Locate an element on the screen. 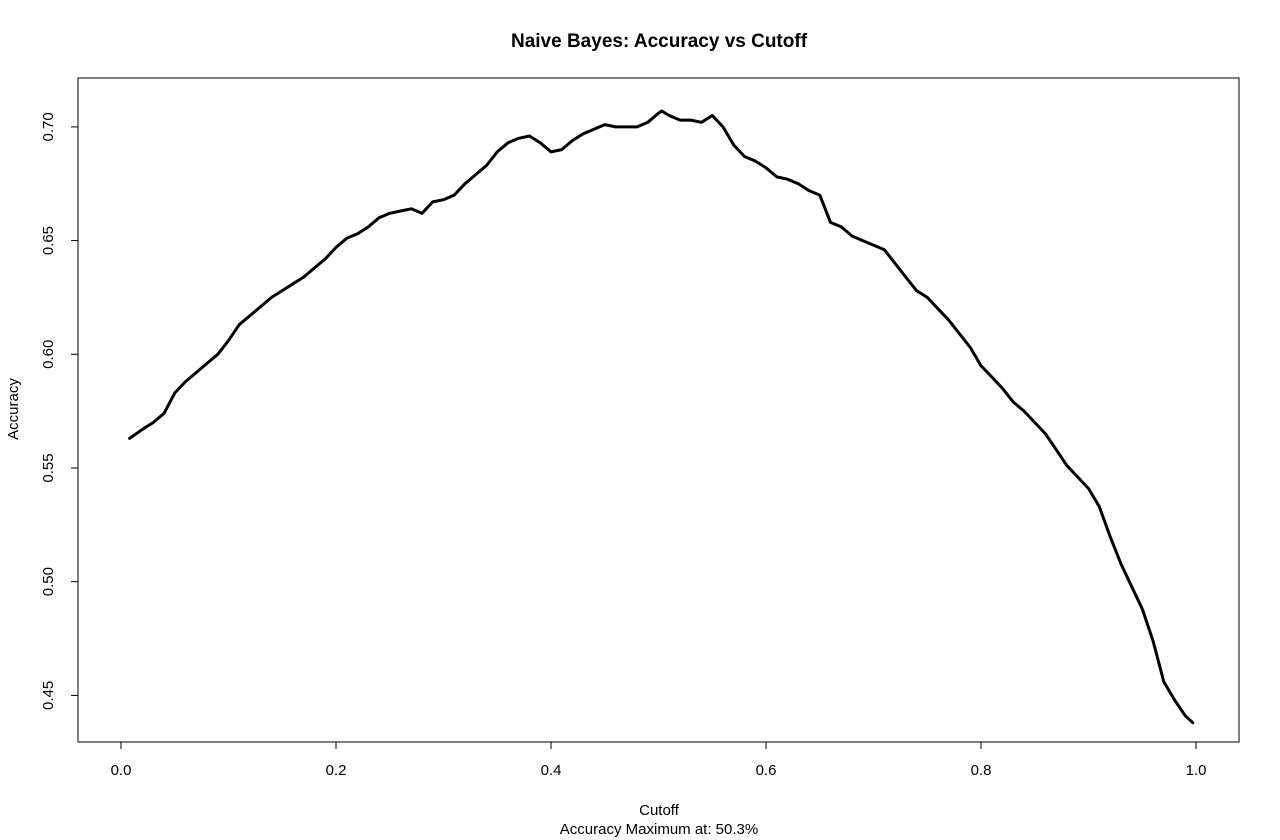  y-tick-label: 0.65 is located at coordinates (48, 240).